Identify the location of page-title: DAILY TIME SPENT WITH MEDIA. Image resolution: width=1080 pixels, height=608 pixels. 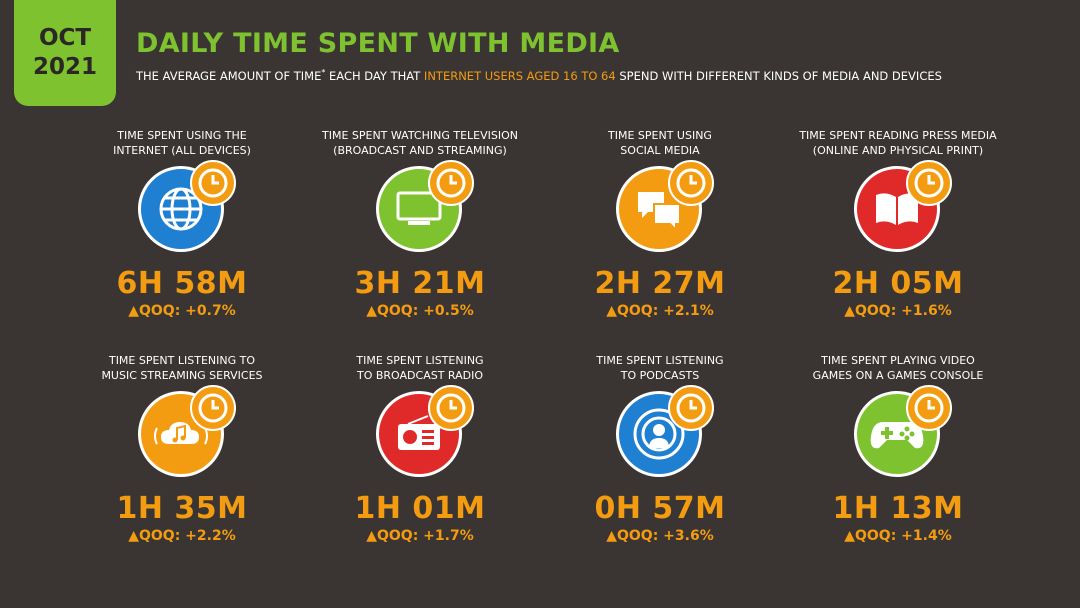
(378, 43).